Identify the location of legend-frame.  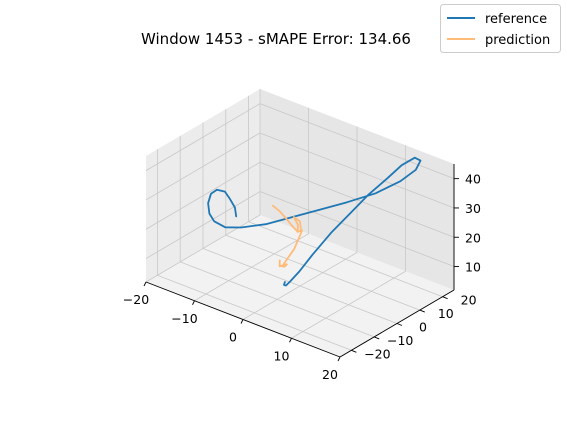
(500, 28).